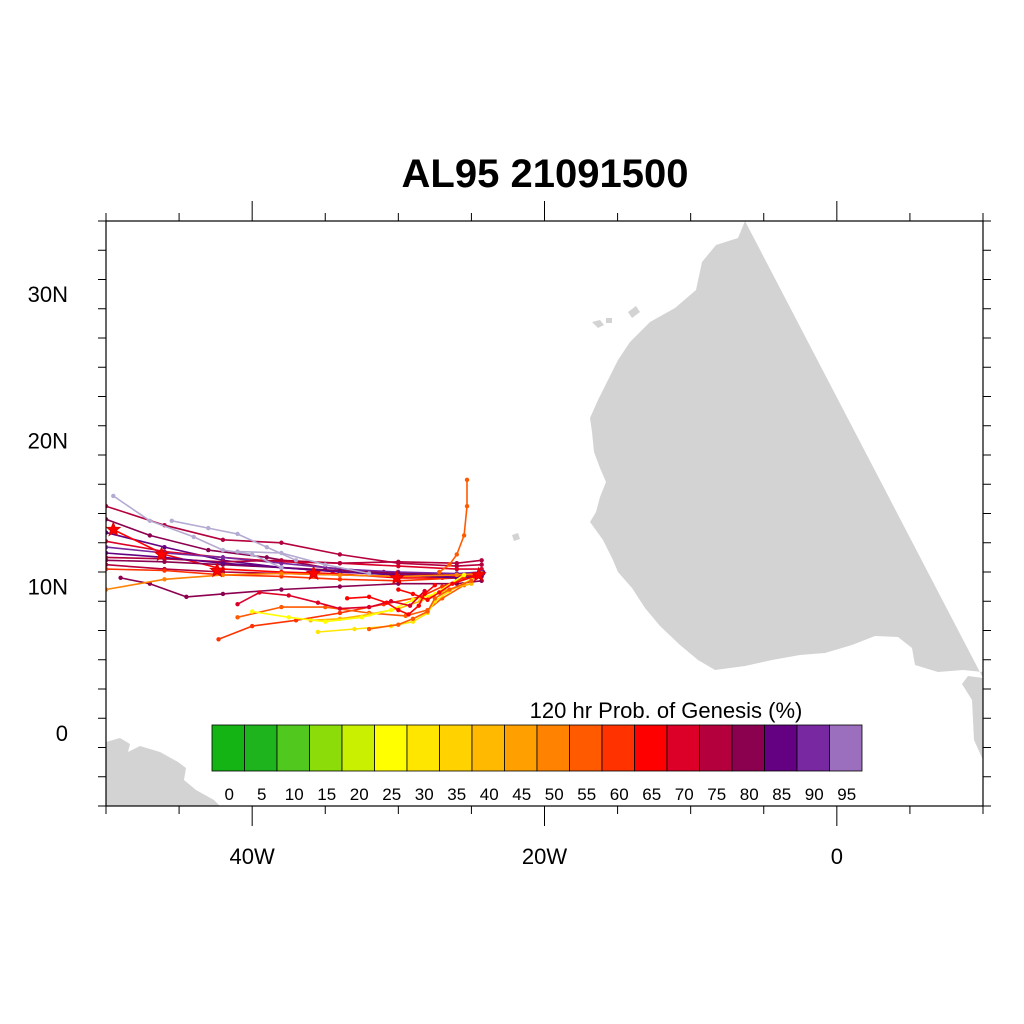 The image size is (1024, 1024). Describe the element at coordinates (489, 794) in the screenshot. I see `colorbar-label: 40` at that location.